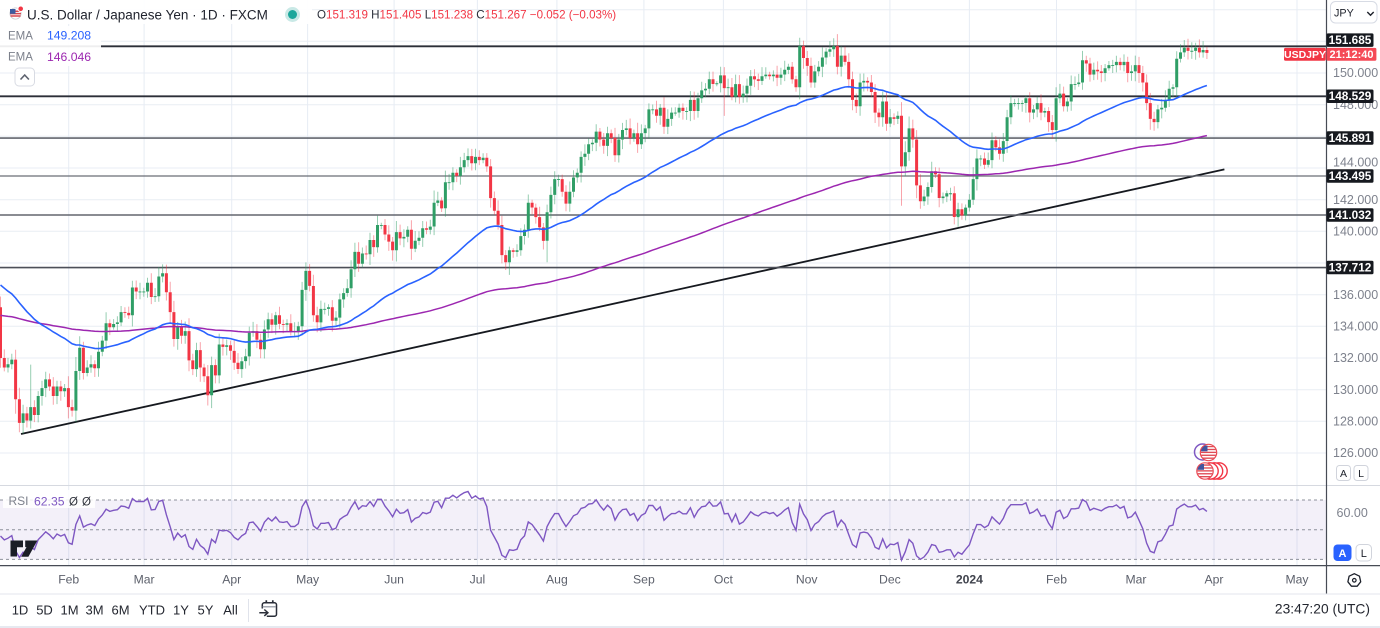 The width and height of the screenshot is (1380, 628). I want to click on svg-text: 60.00, so click(1352, 513).